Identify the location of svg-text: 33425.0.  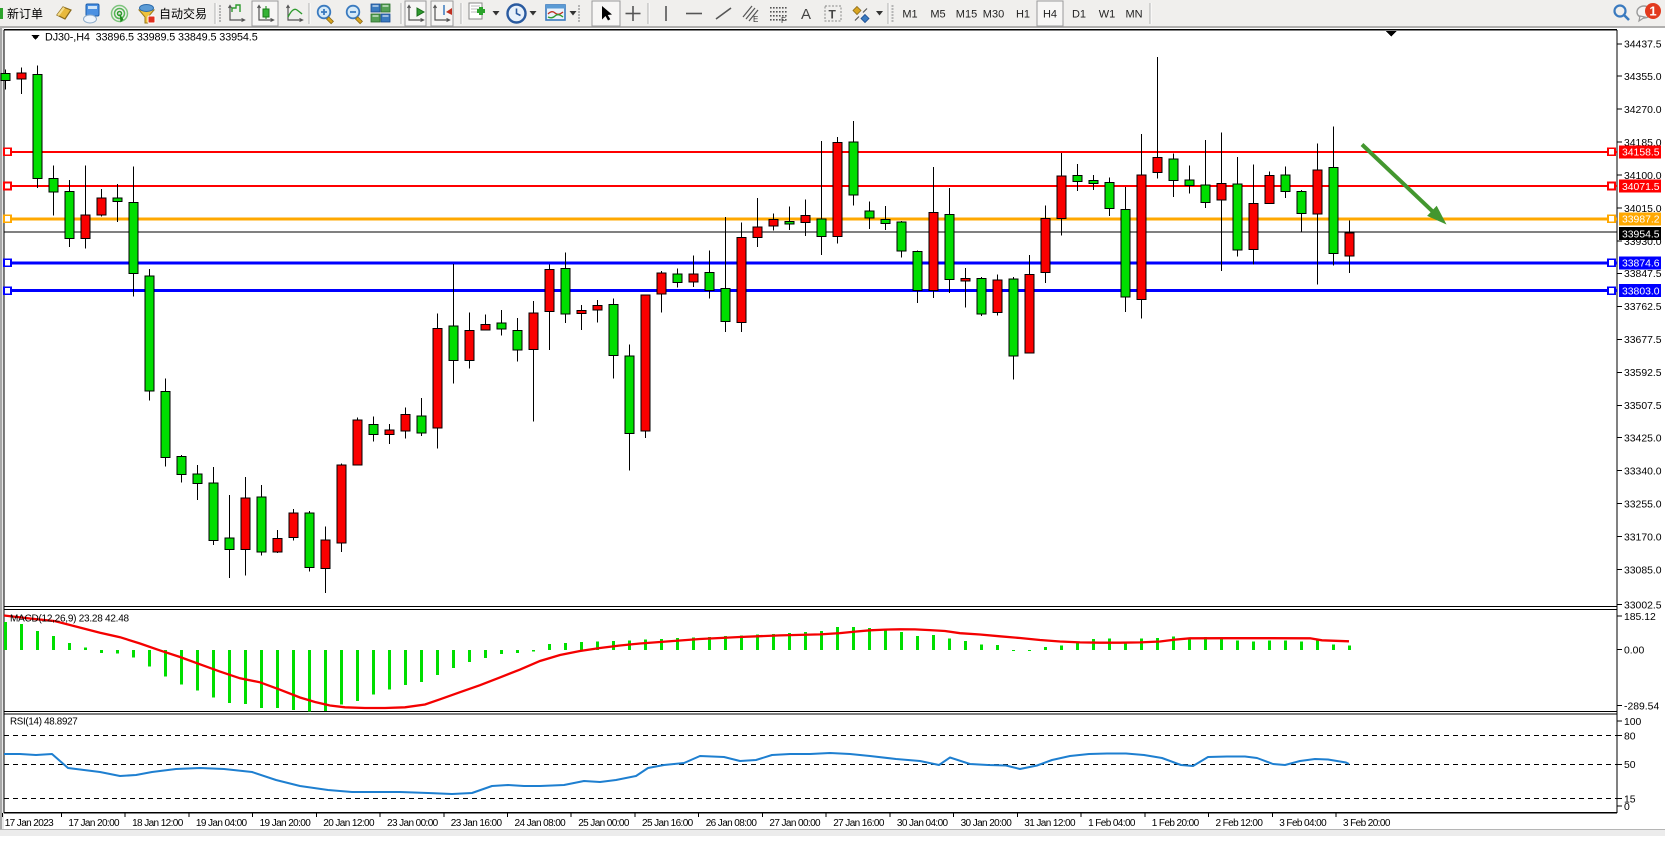
(1643, 438).